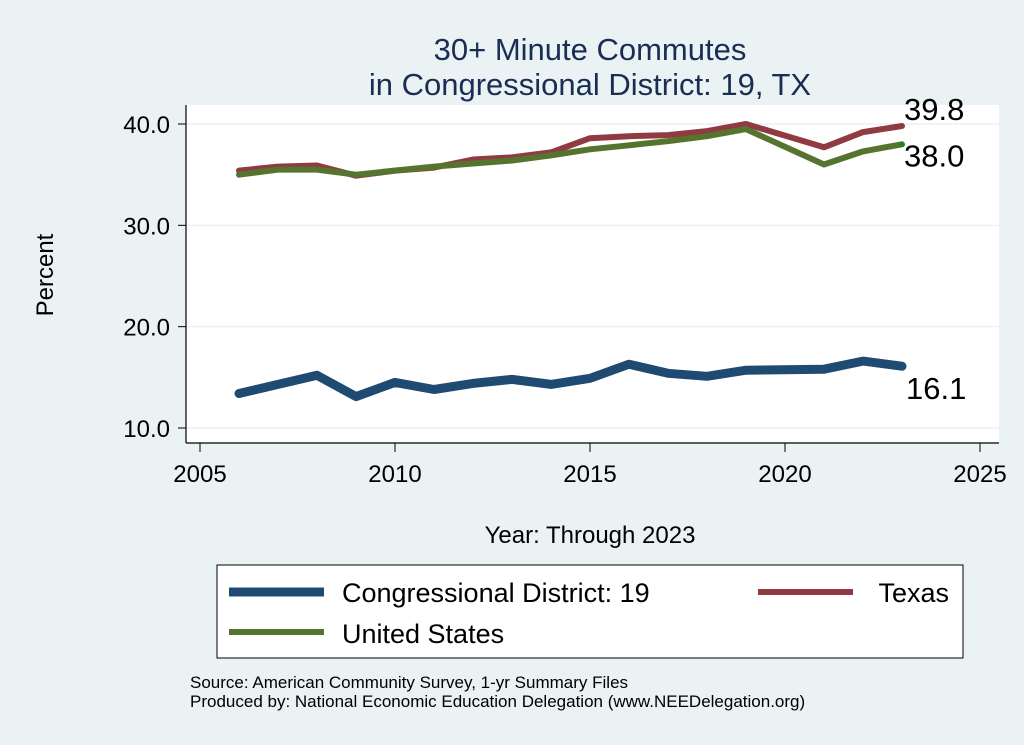  Describe the element at coordinates (146, 226) in the screenshot. I see `y-tick-label: 30.0` at that location.